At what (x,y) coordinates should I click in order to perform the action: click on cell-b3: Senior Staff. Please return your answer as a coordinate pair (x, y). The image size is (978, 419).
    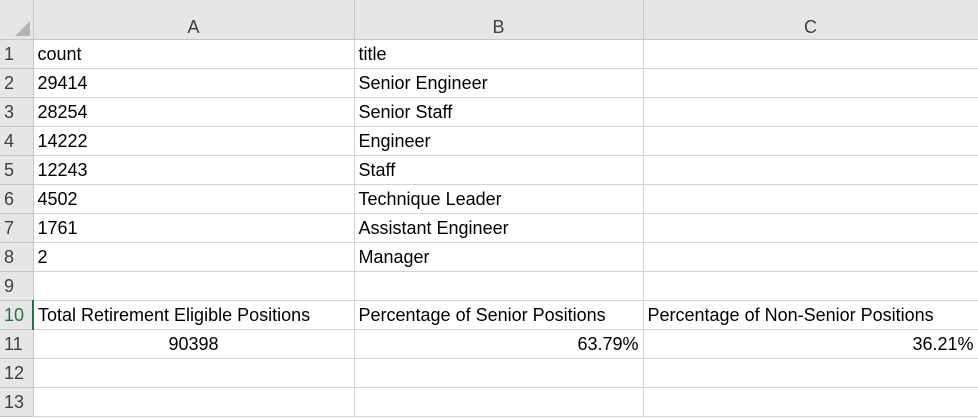
    Looking at the image, I should click on (499, 112).